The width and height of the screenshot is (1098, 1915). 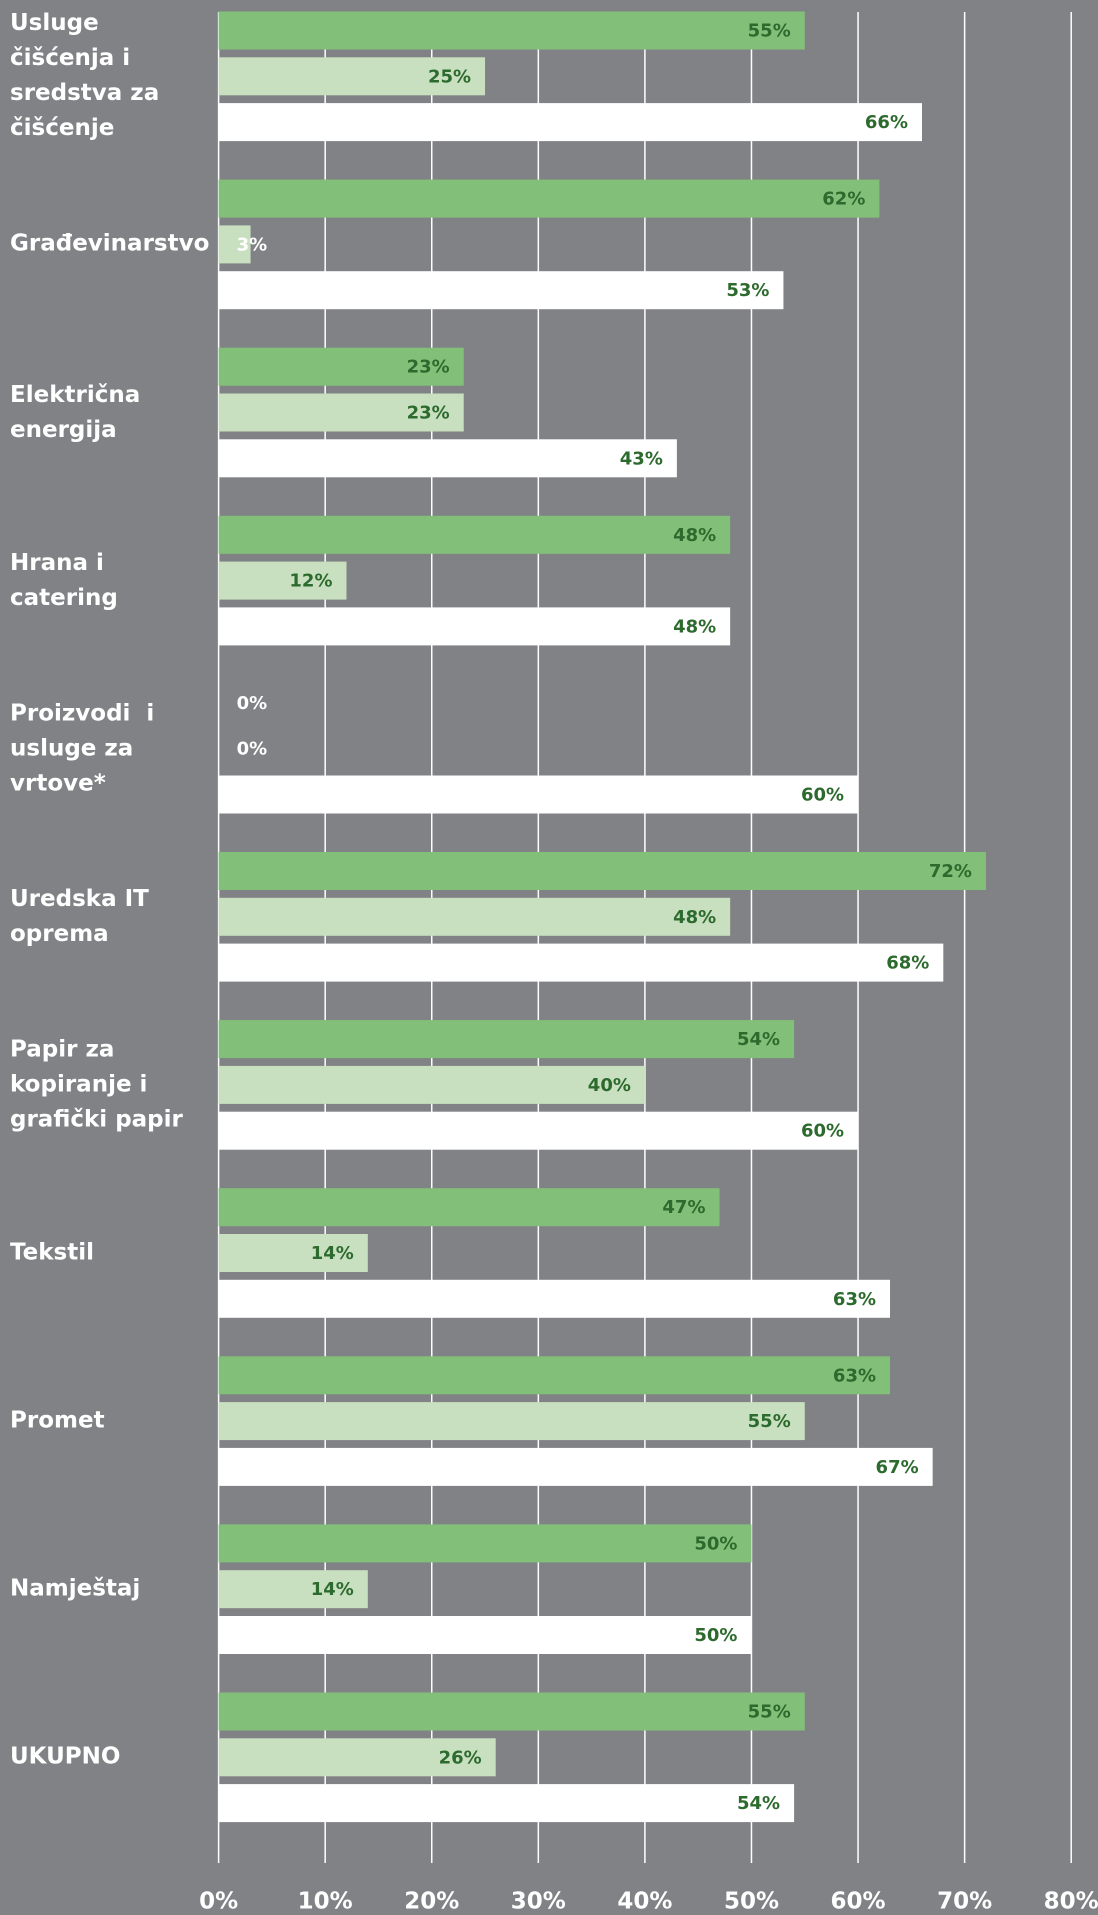 What do you see at coordinates (65, 1756) in the screenshot?
I see `category-label: UKUPNO` at bounding box center [65, 1756].